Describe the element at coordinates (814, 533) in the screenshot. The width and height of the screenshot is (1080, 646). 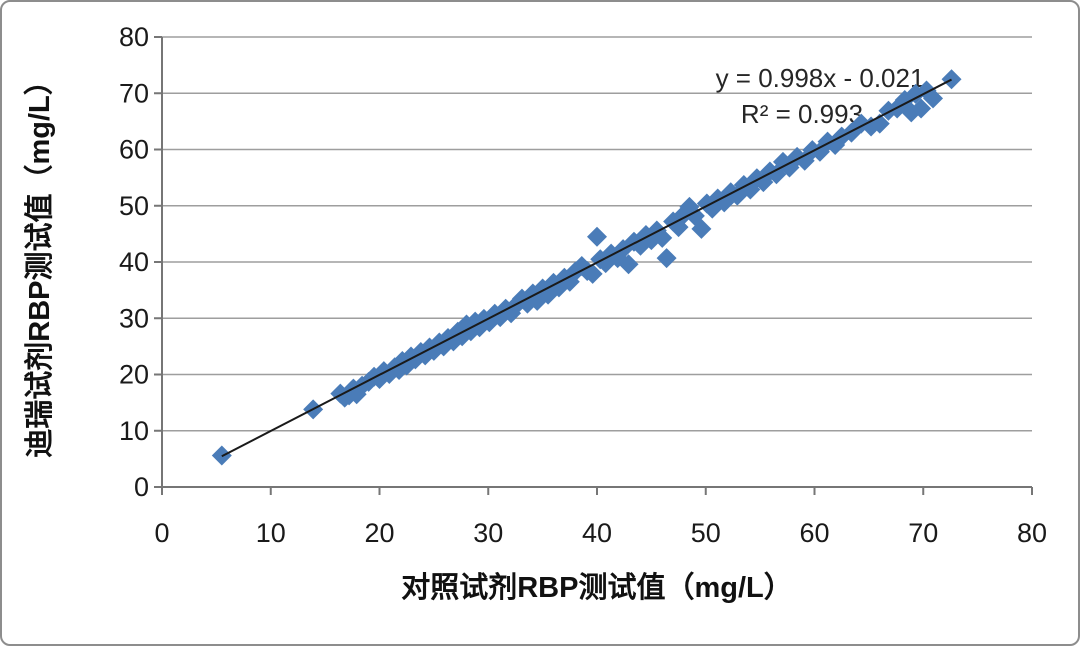
I see `x-tick-label-60: 60` at that location.